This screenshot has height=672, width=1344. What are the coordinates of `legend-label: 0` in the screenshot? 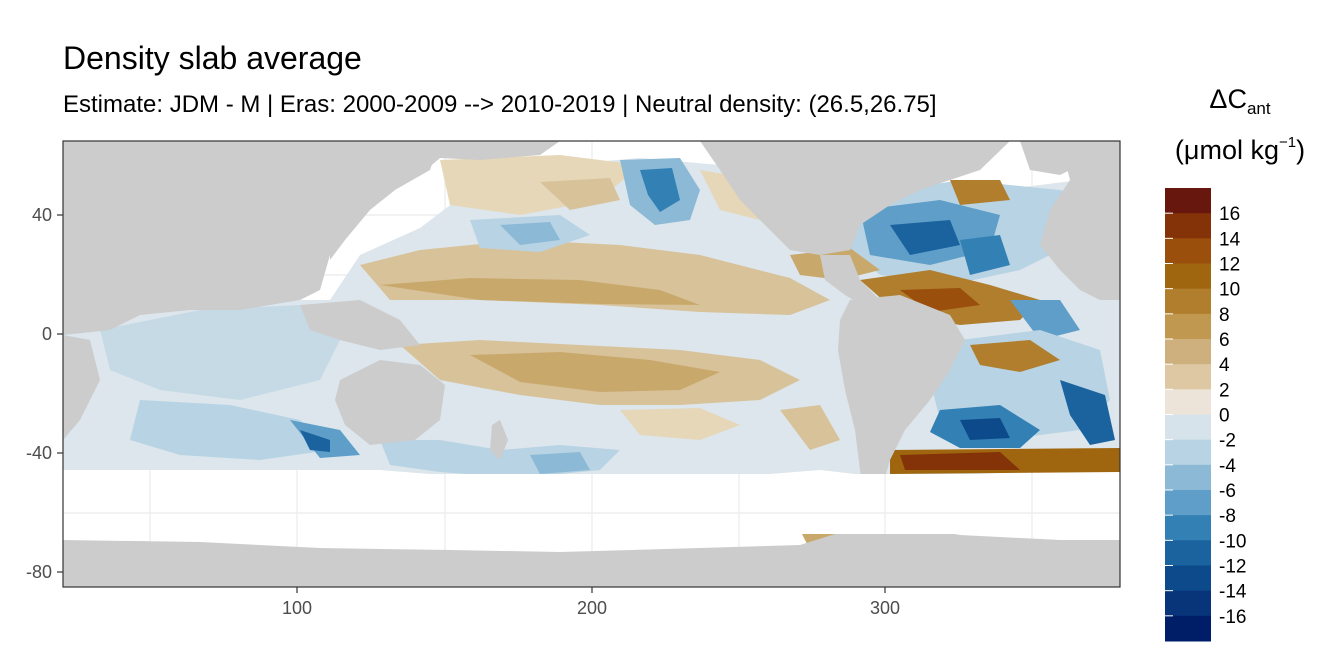 It's located at (1224, 416).